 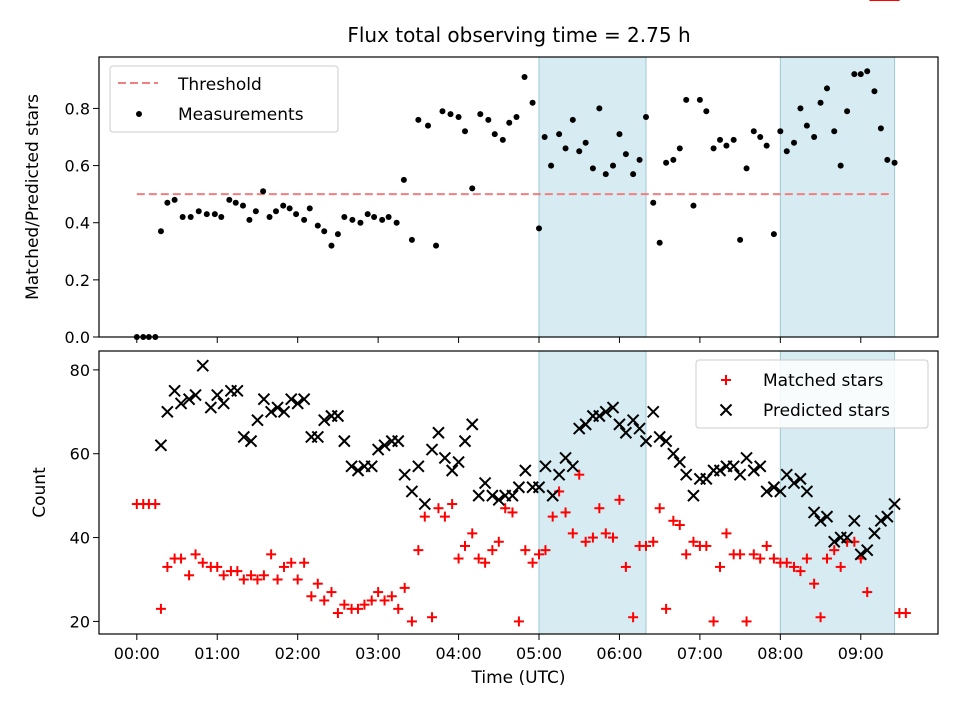 I want to click on y-tick-label: 0.4, so click(x=77, y=223).